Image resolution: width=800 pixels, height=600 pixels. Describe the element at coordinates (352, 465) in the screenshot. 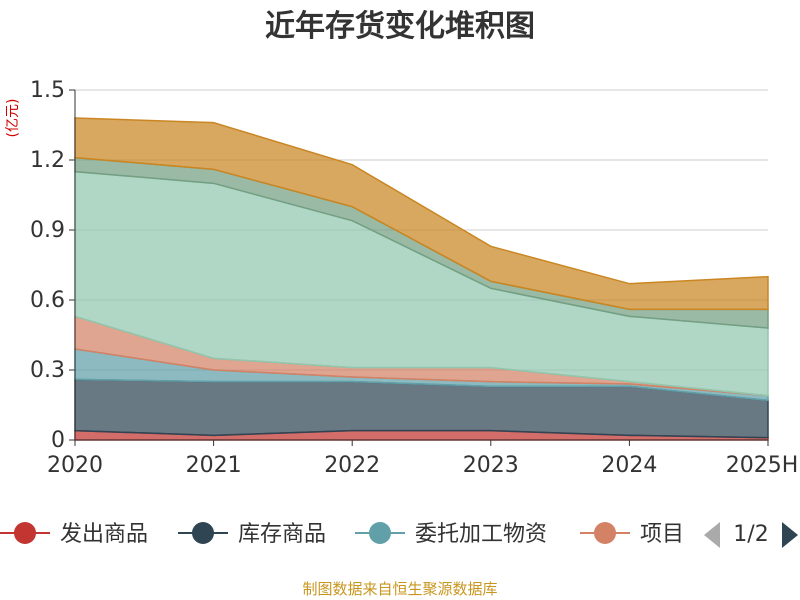

I see `x-tick-label: 2022` at that location.